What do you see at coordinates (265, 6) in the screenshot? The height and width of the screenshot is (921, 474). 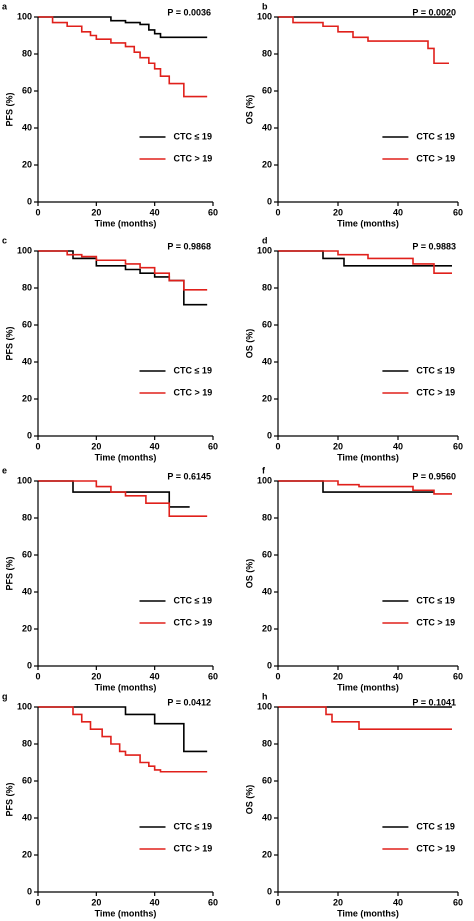 I see `panel-label: b` at bounding box center [265, 6].